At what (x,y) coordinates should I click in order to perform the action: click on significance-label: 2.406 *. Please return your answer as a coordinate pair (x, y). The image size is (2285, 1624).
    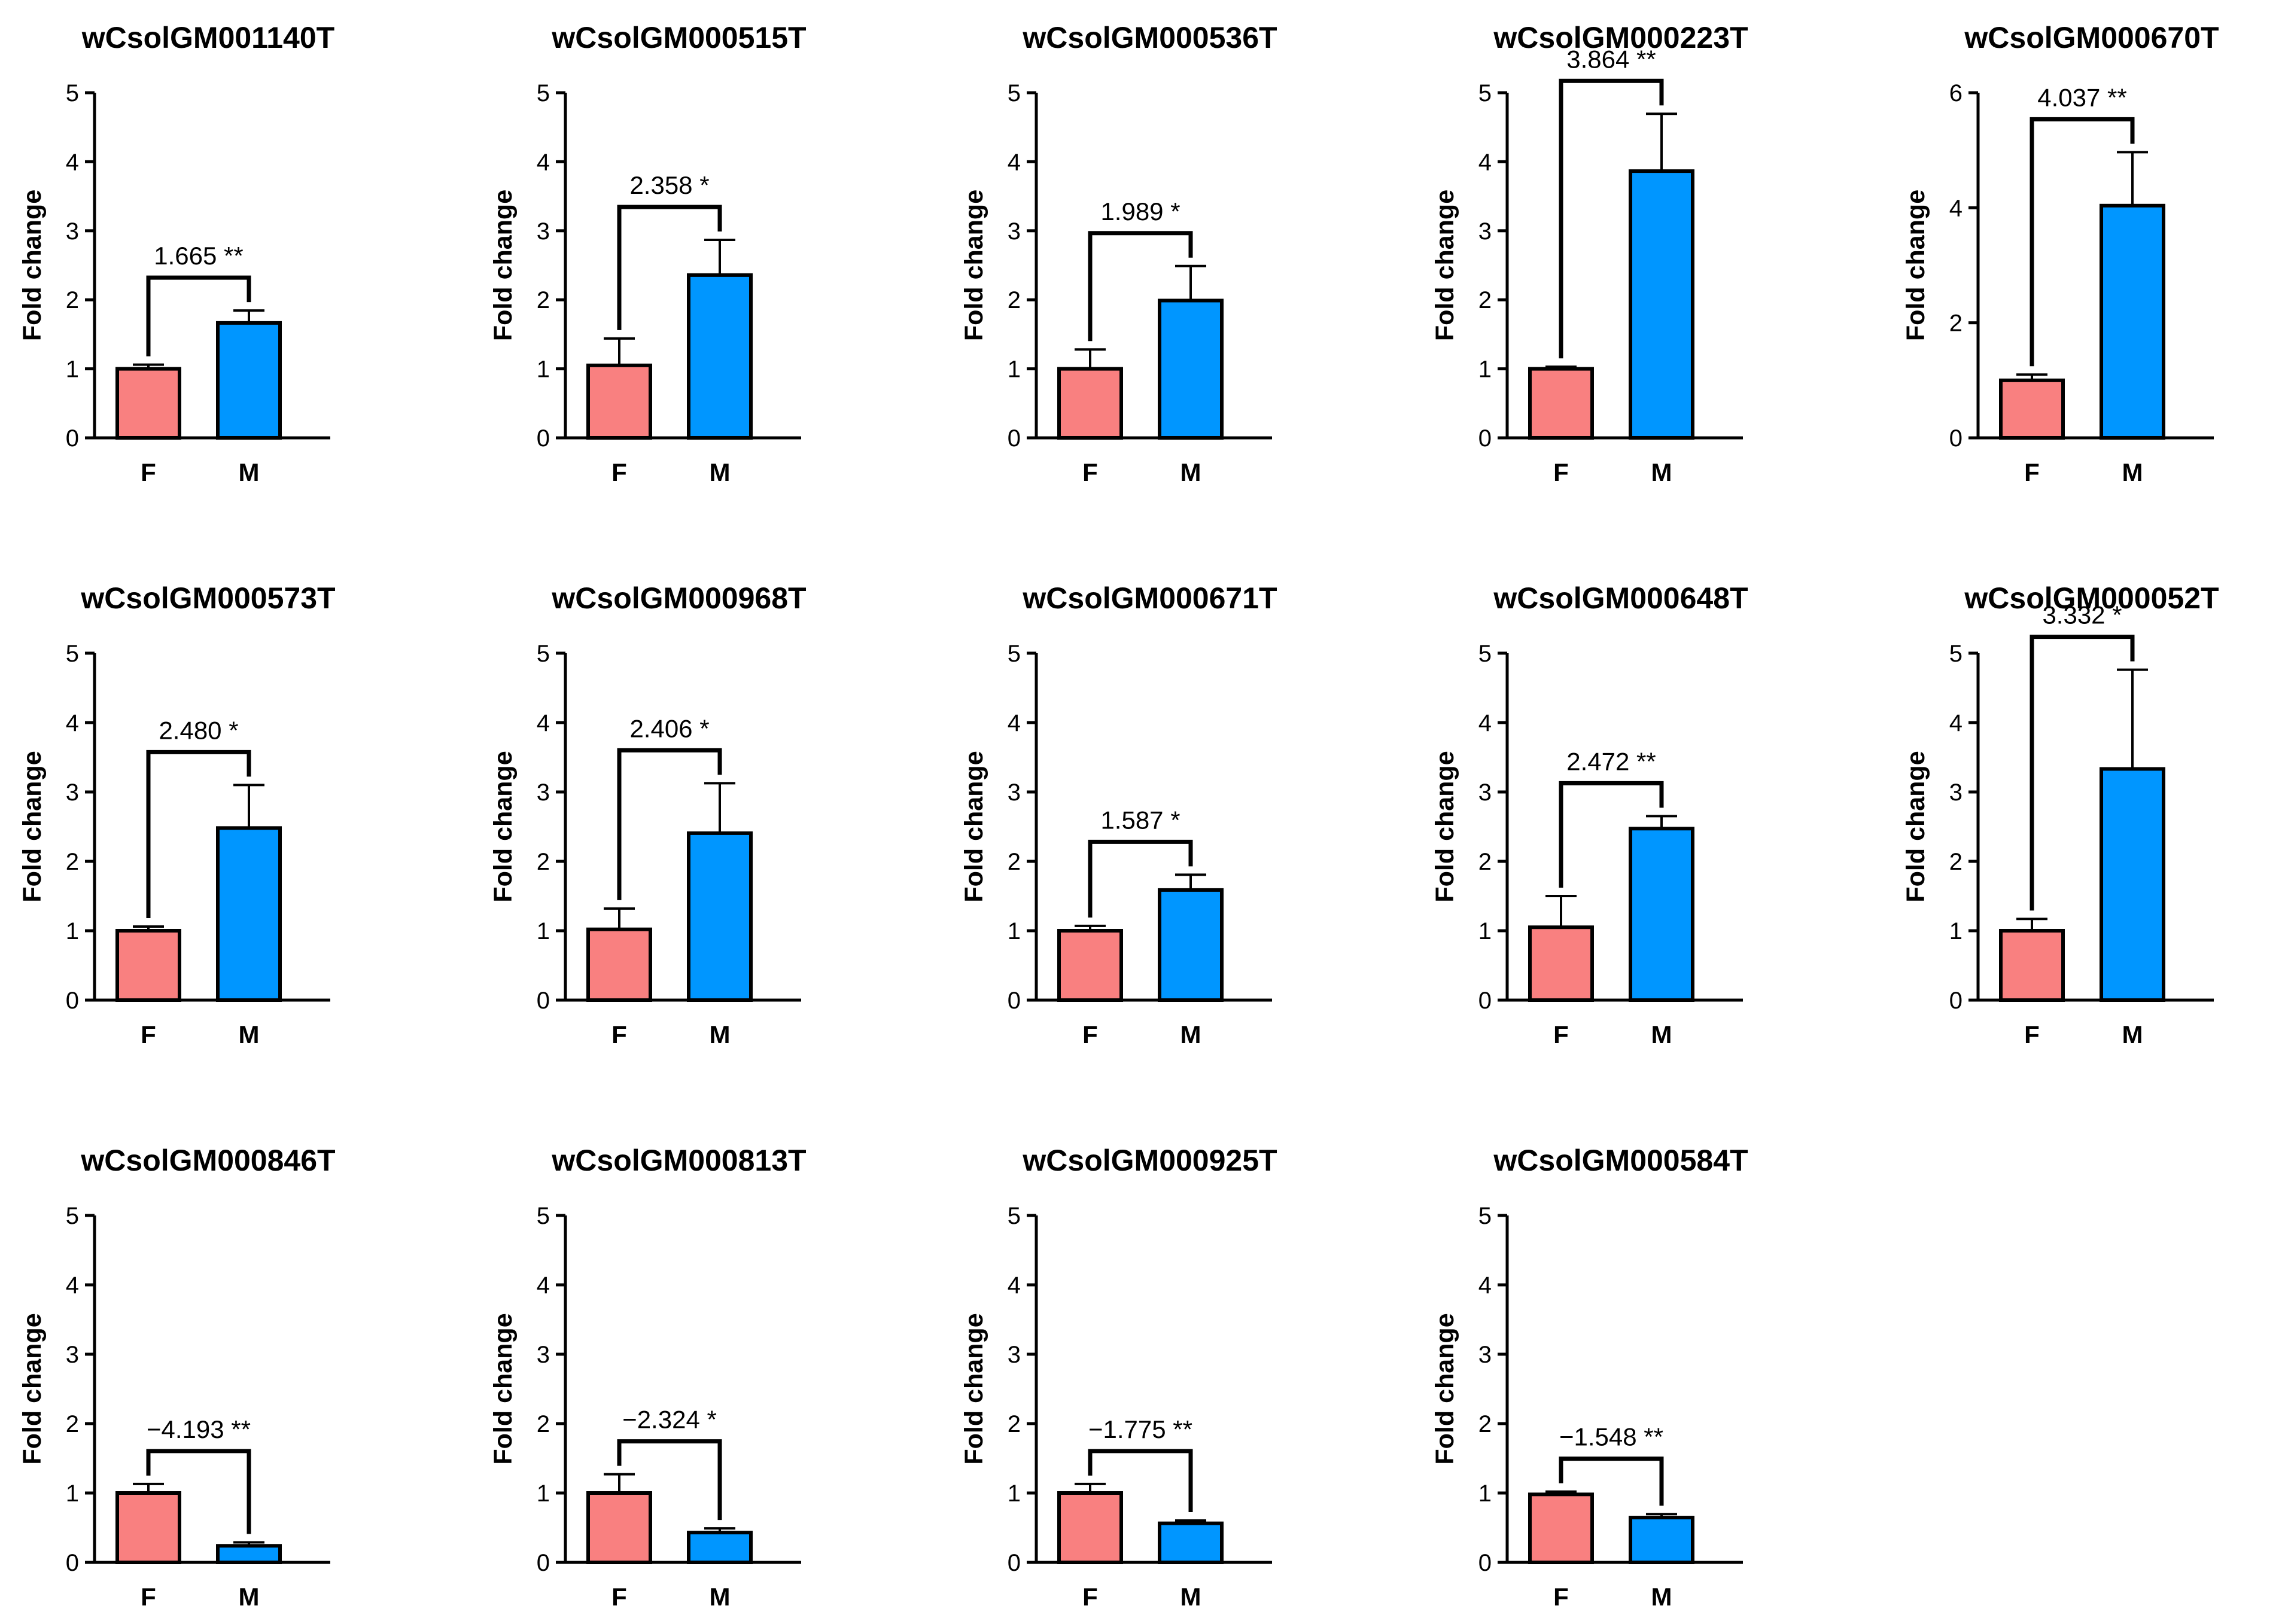
    Looking at the image, I should click on (669, 728).